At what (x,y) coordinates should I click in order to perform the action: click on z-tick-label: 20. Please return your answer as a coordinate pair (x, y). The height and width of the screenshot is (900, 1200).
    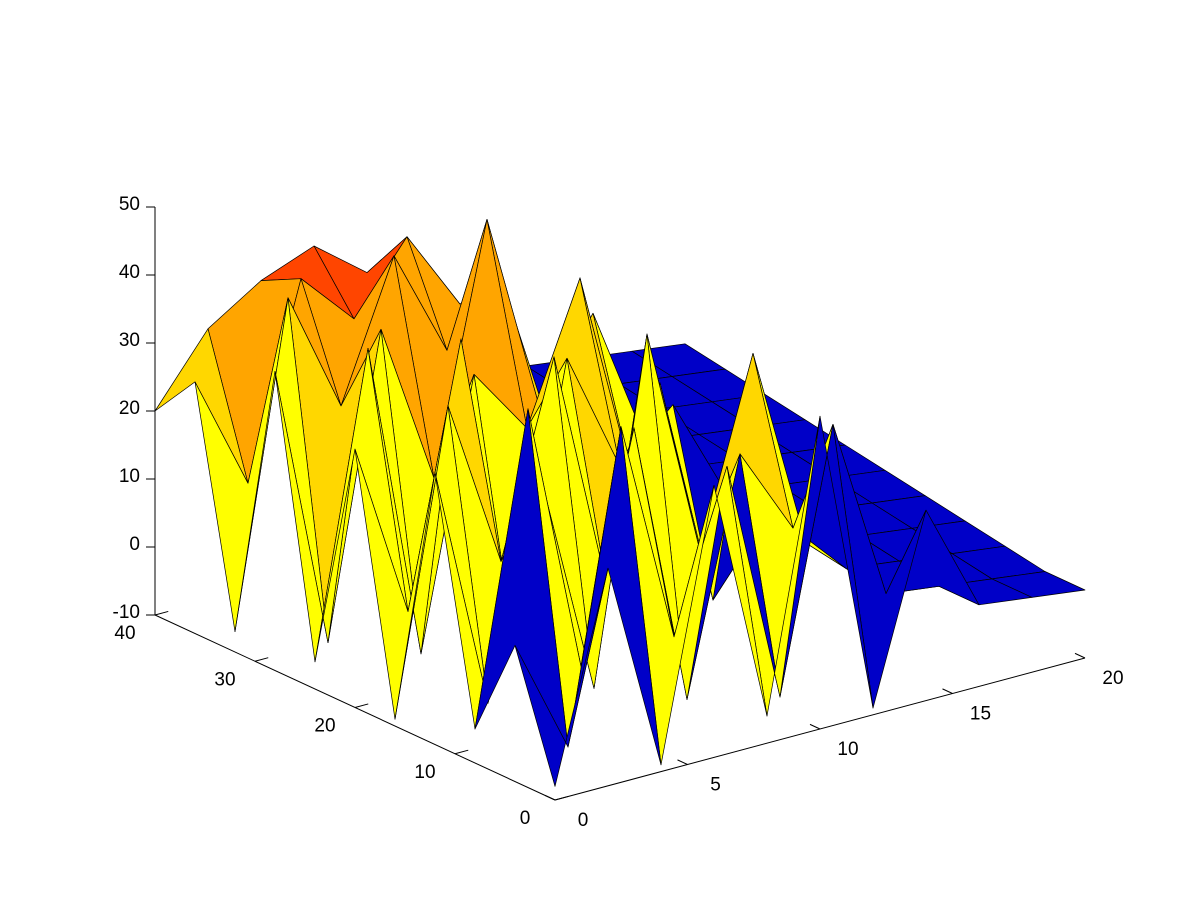
    Looking at the image, I should click on (129, 408).